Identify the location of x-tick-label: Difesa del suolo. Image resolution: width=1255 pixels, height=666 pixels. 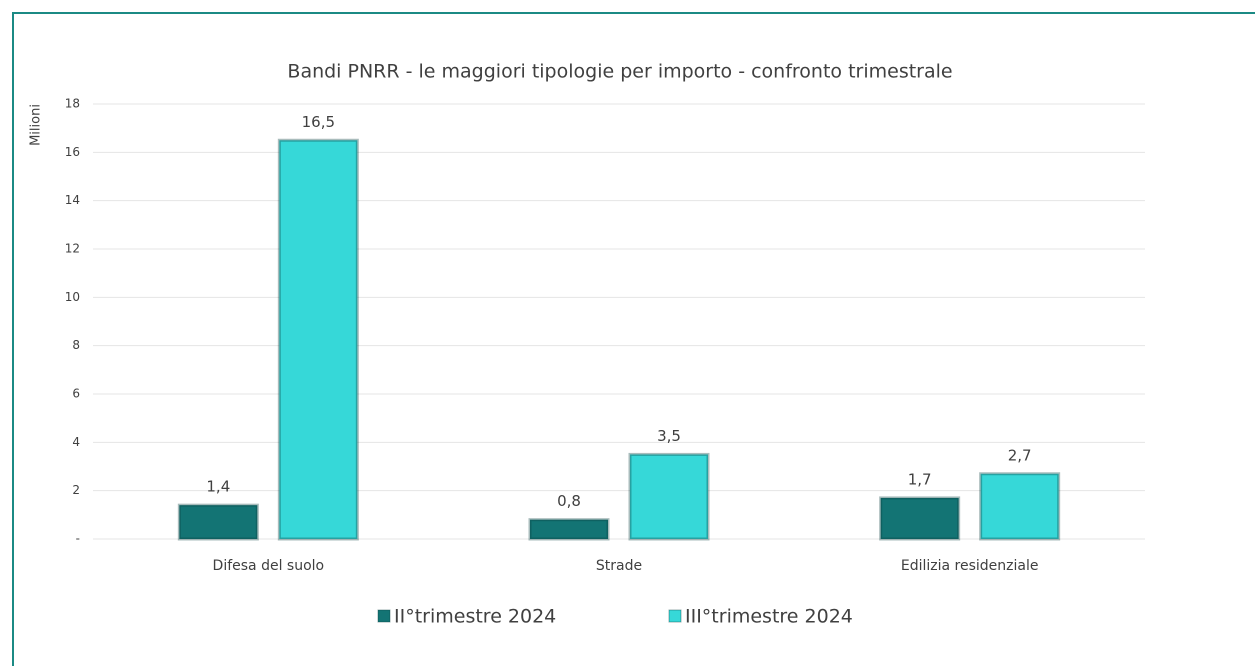
(269, 566).